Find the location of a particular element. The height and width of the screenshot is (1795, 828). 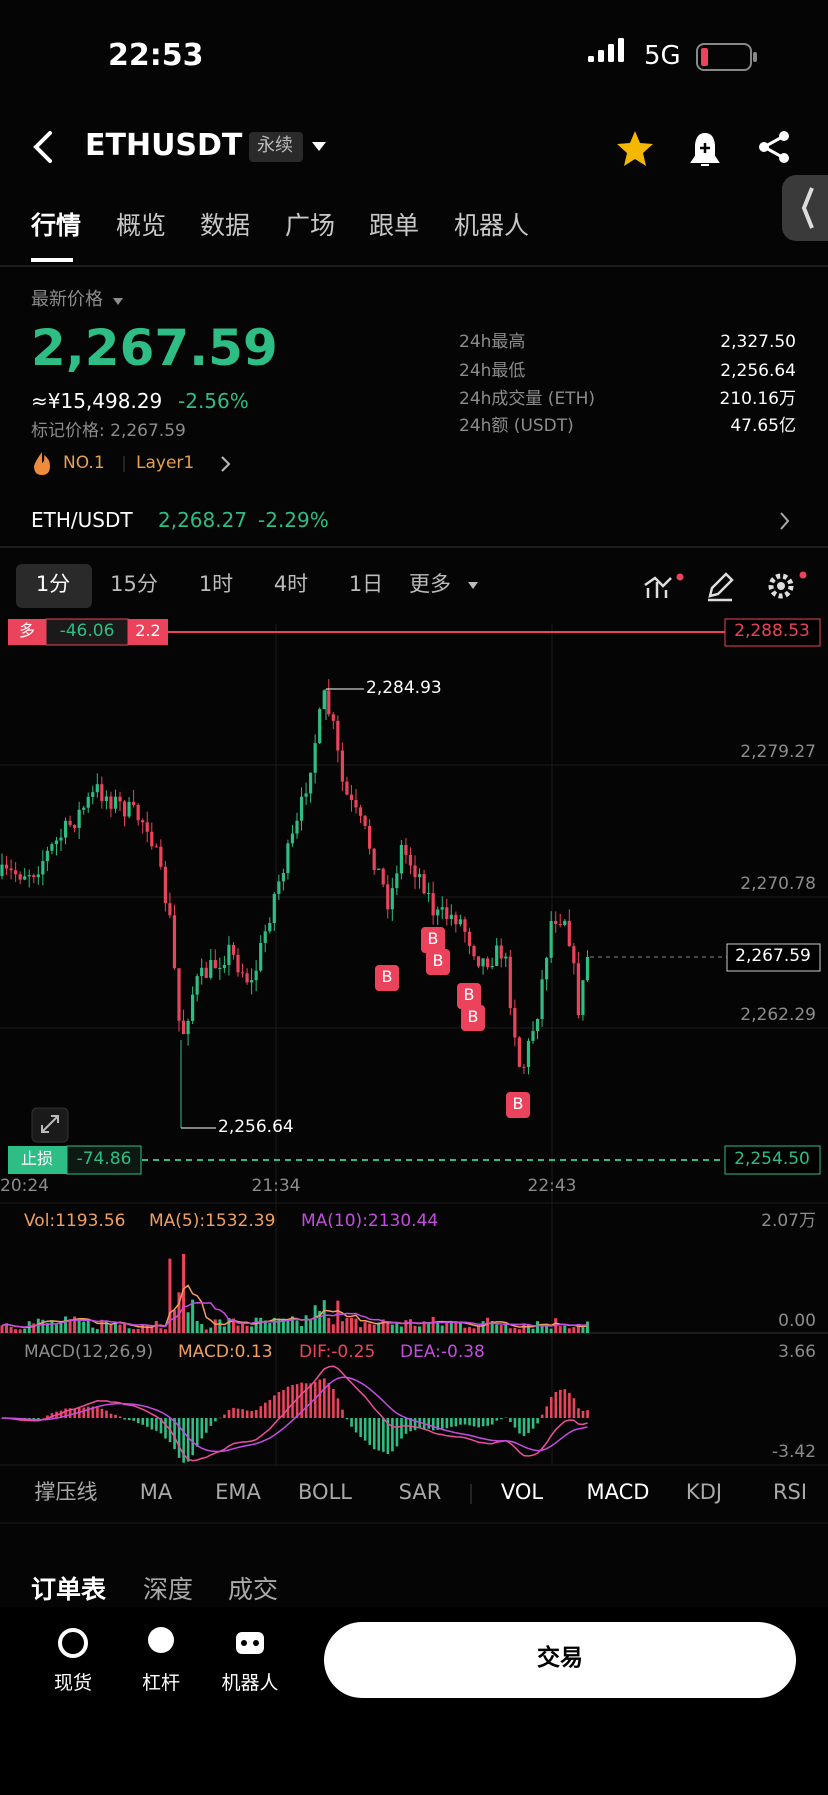

hot-icon is located at coordinates (42, 463).